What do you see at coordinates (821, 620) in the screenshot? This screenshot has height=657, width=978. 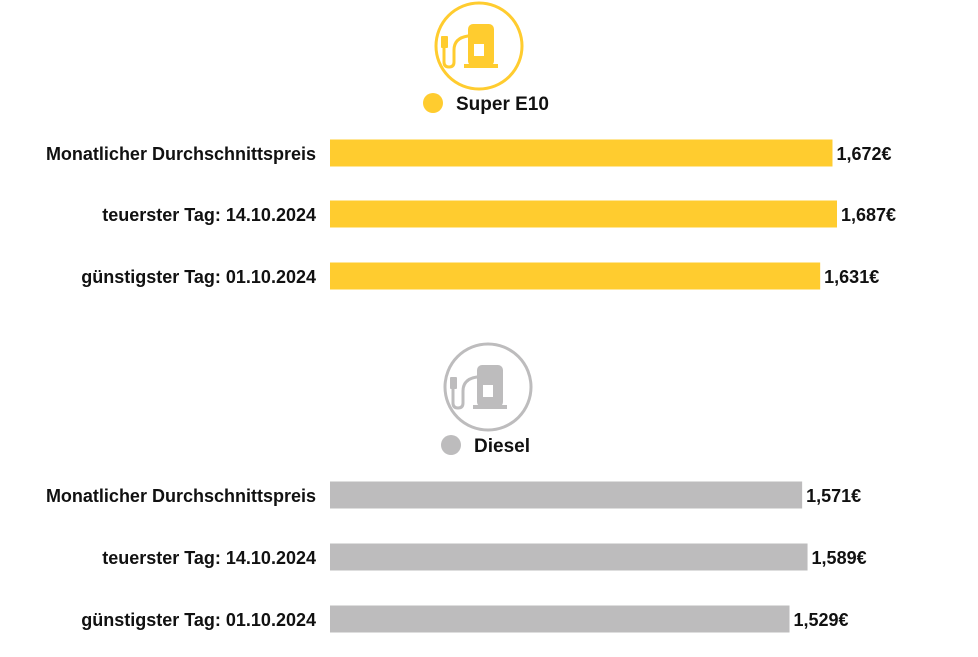 I see `data-label: 1,529€` at bounding box center [821, 620].